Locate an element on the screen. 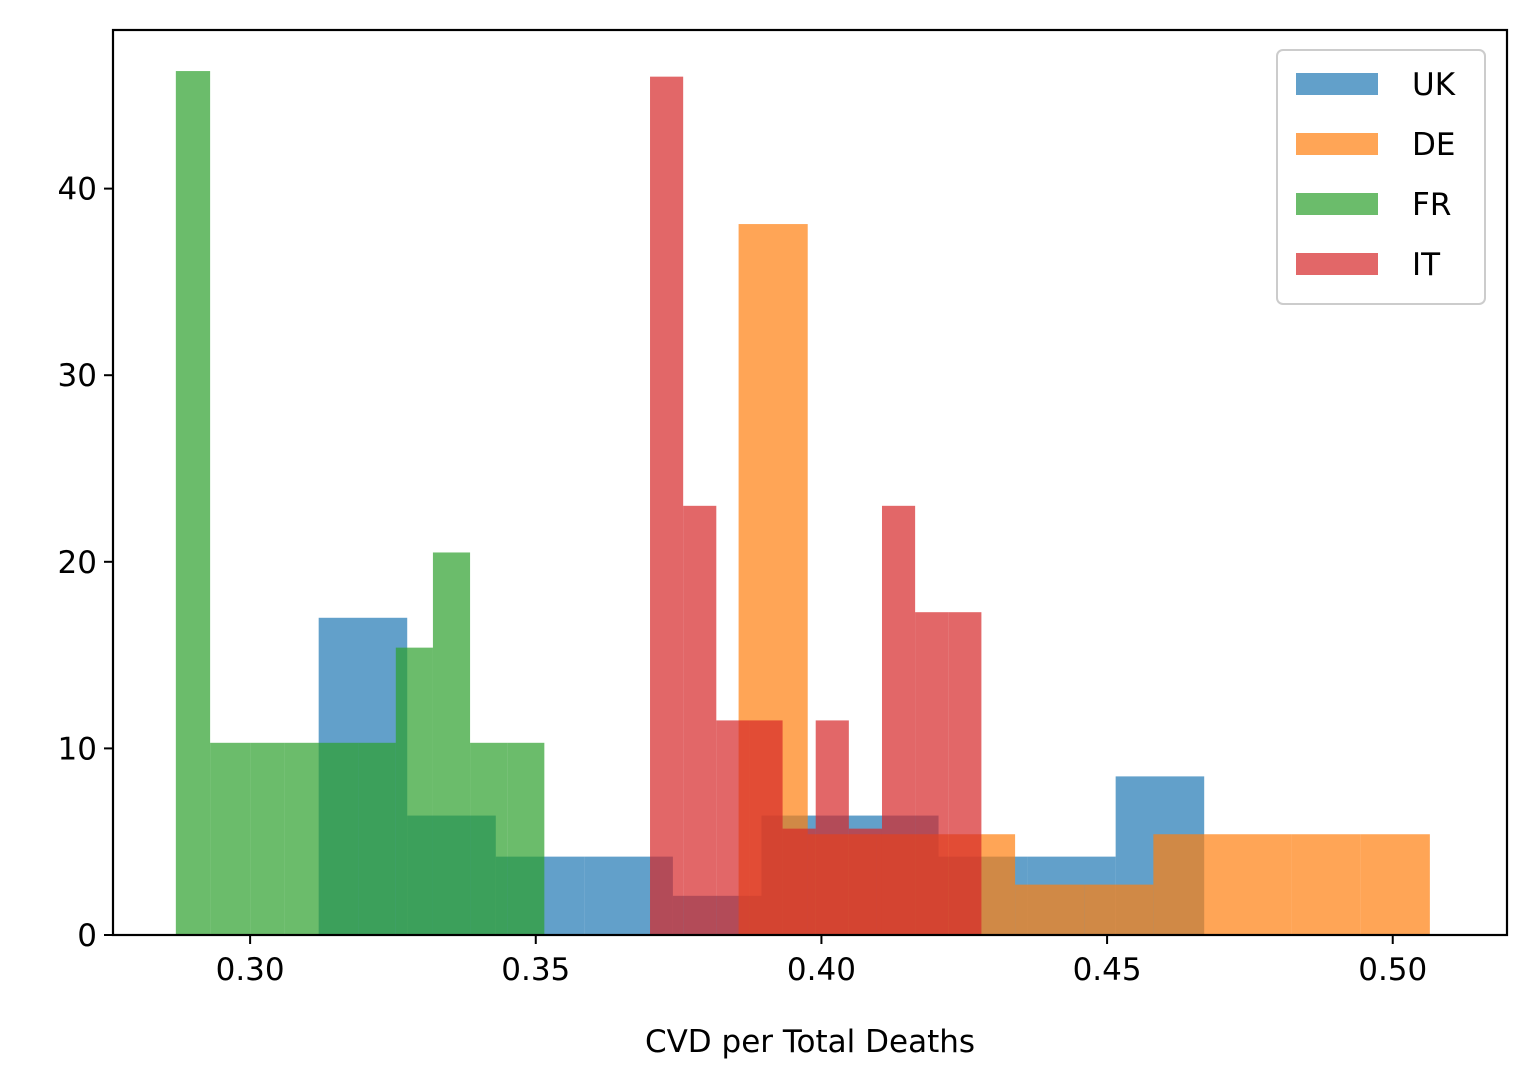 This screenshot has height=1091, width=1537. x-tick-label: 0.50 is located at coordinates (1392, 970).